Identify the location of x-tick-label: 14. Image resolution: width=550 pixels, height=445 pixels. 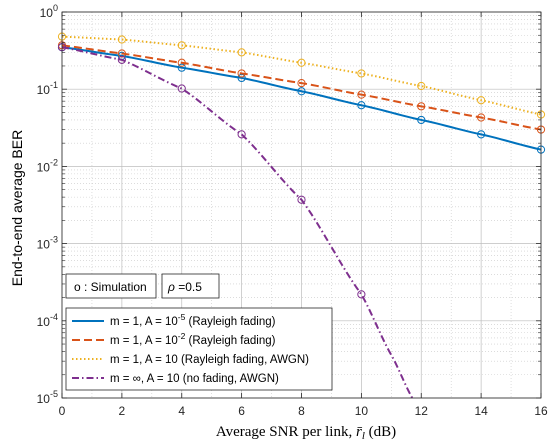
(481, 411).